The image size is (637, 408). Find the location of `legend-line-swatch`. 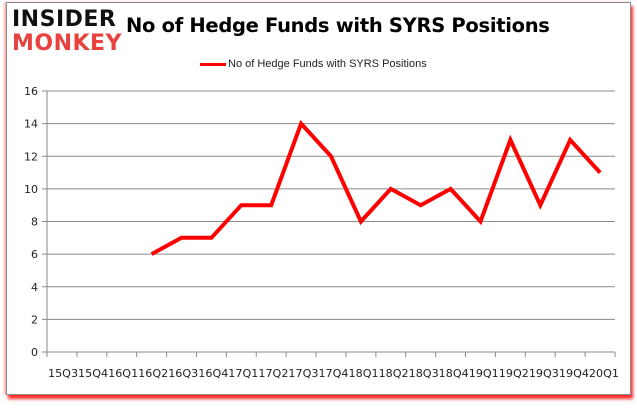

legend-line-swatch is located at coordinates (213, 64).